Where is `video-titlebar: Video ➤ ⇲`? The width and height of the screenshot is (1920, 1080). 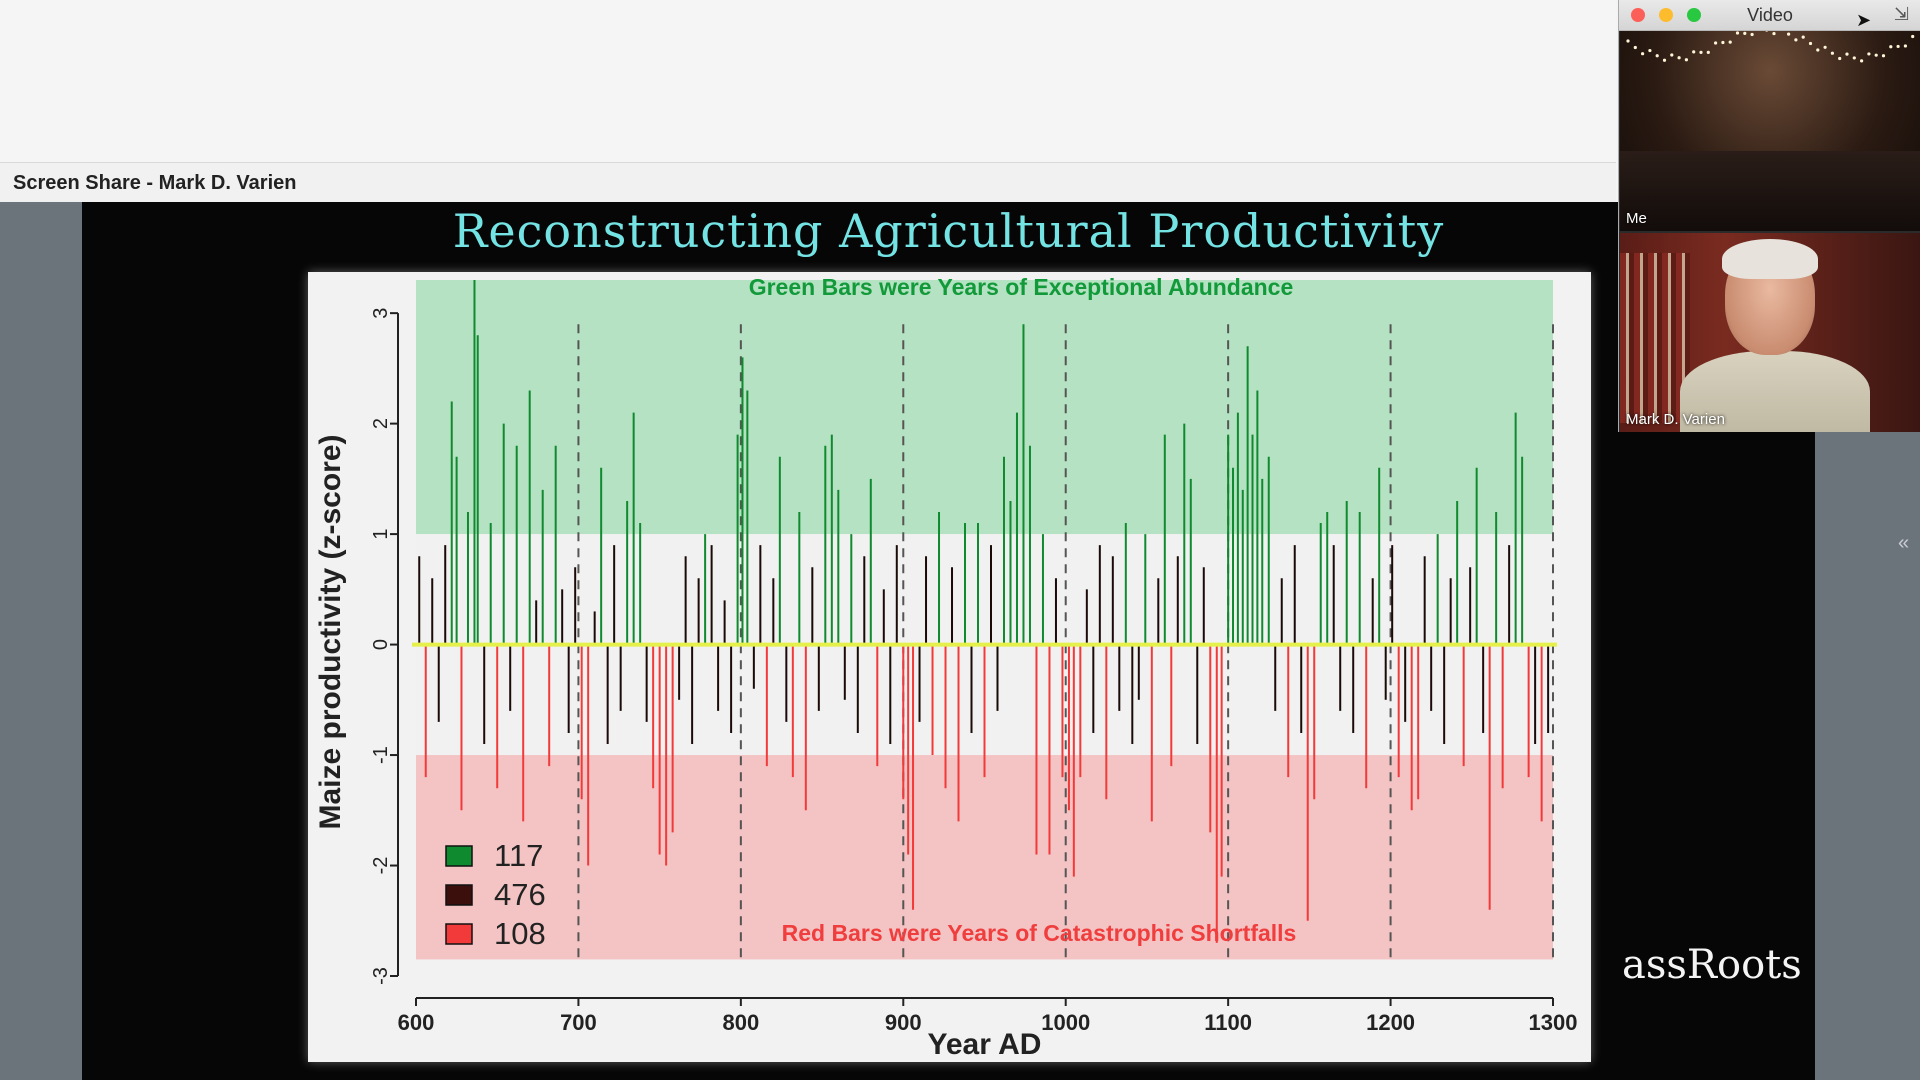 video-titlebar: Video ➤ ⇲ is located at coordinates (1769, 15).